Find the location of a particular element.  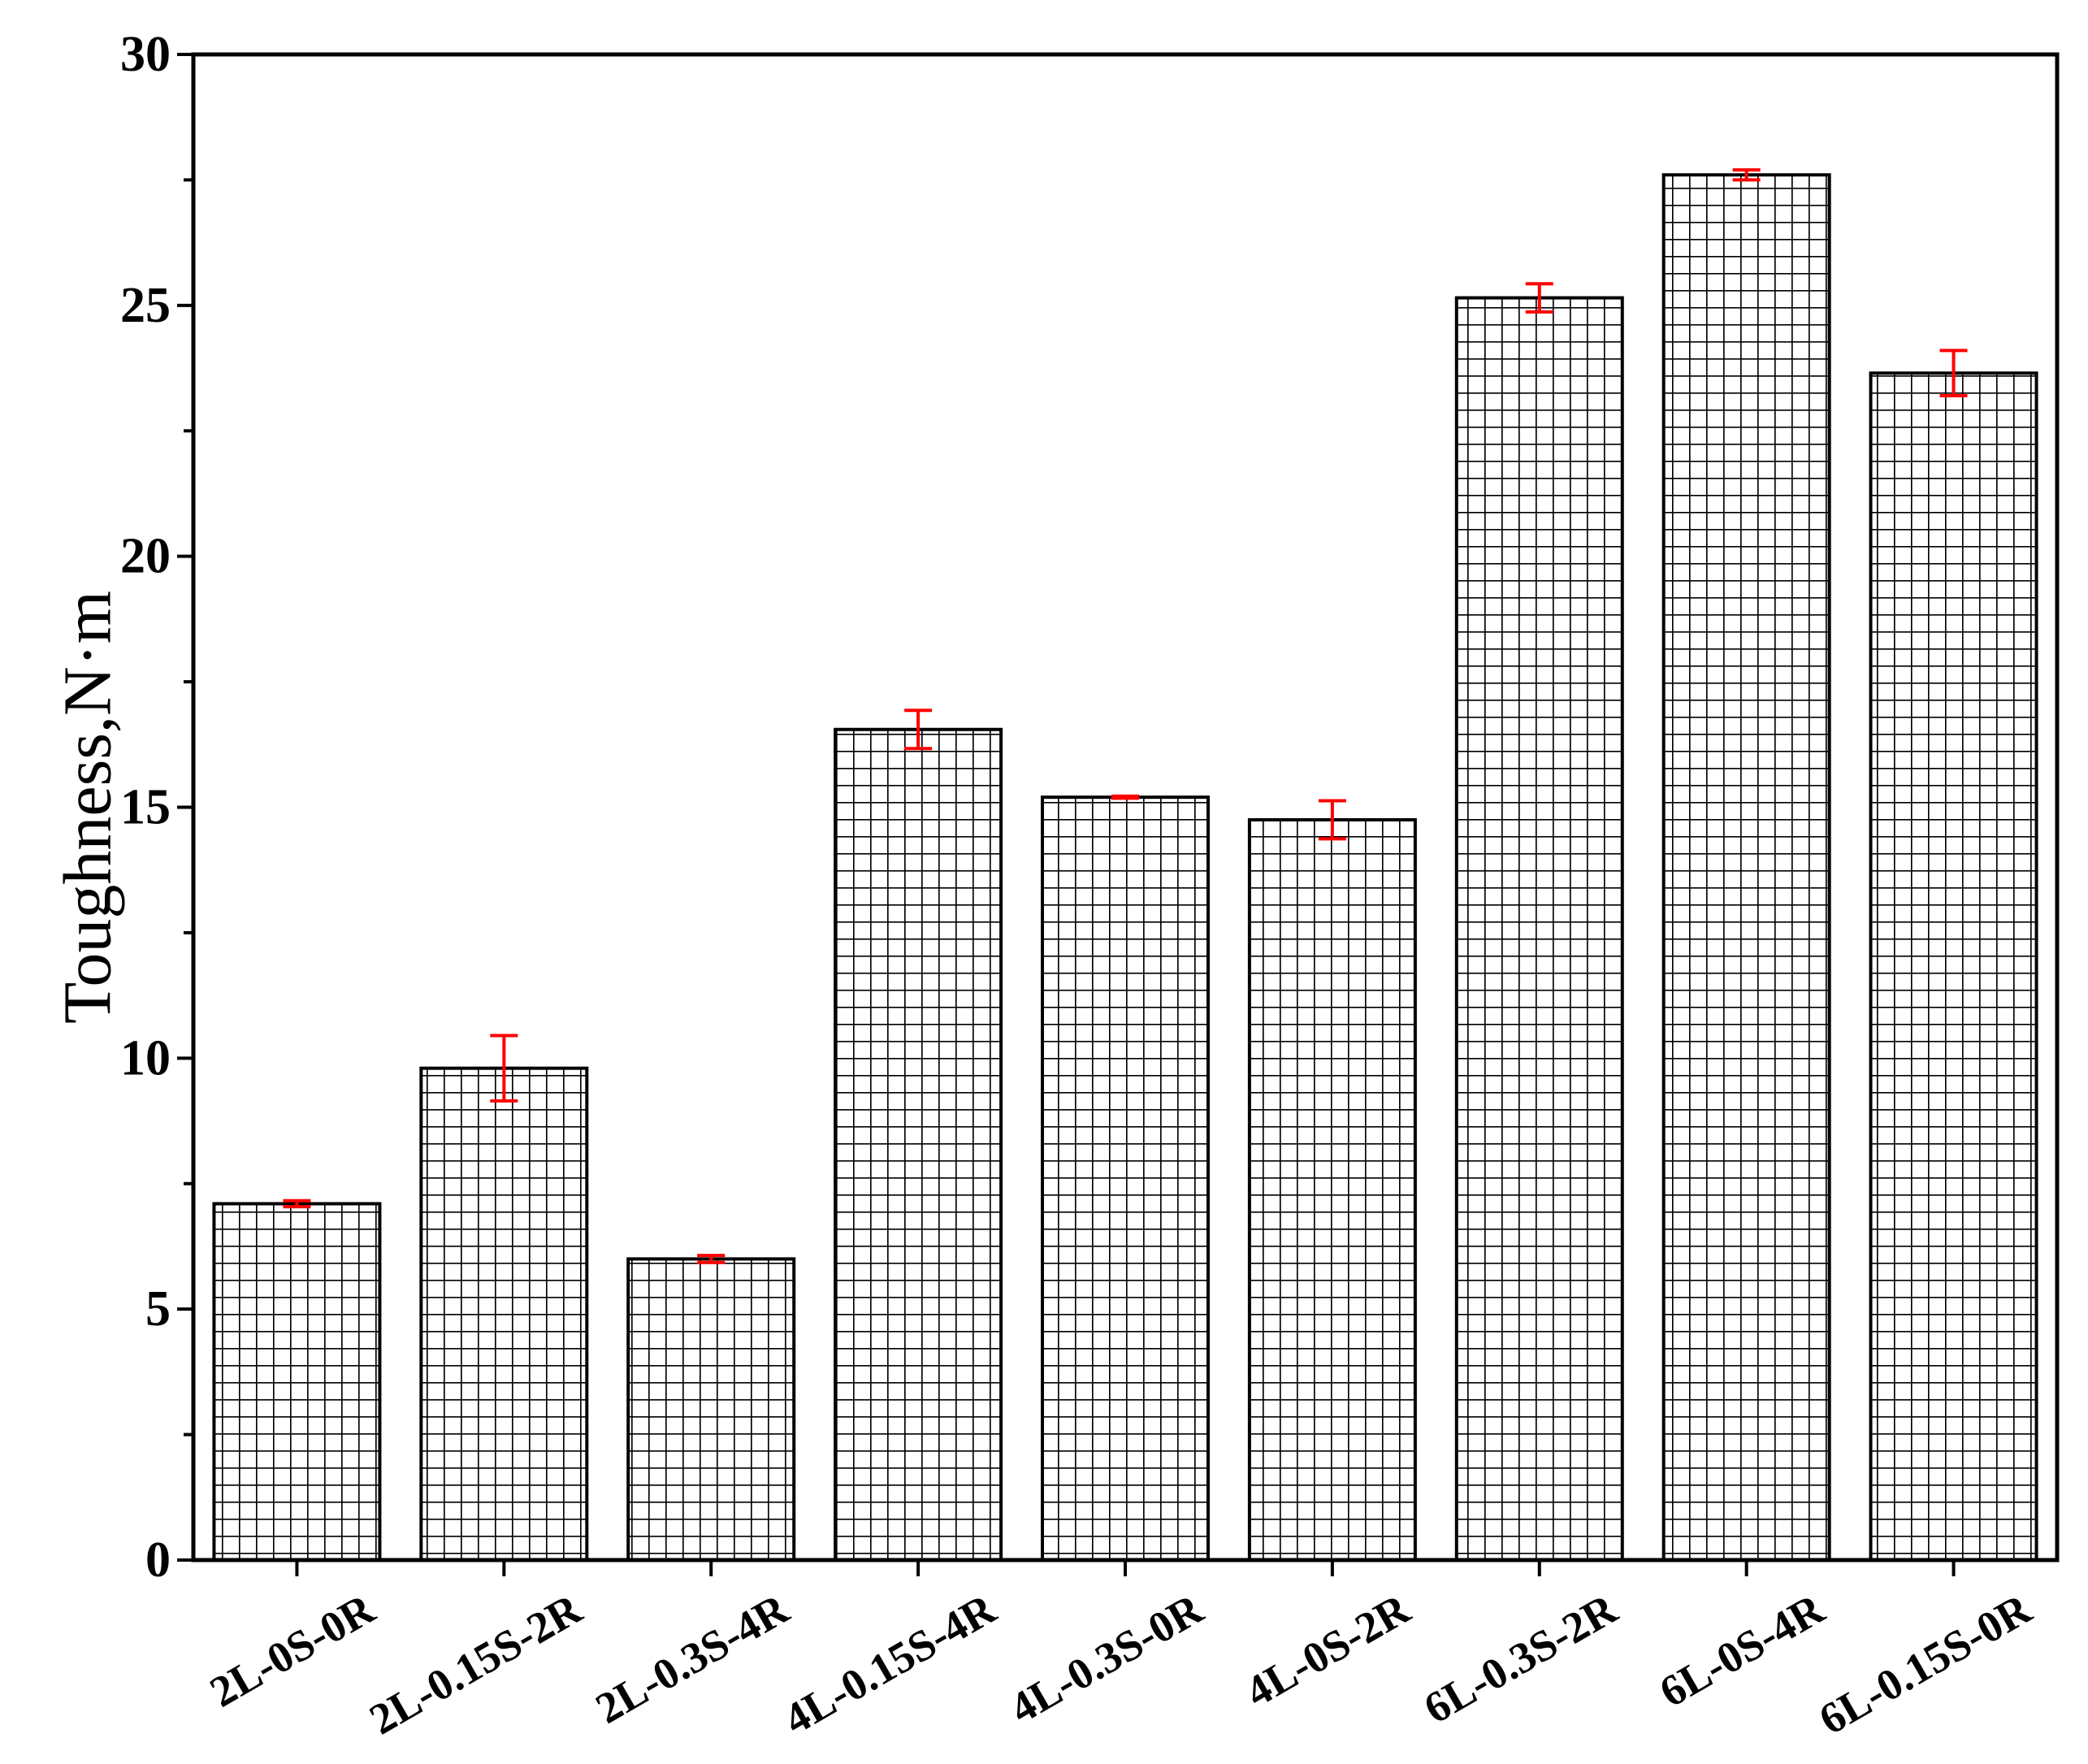

x-tick-label: 6L-0.3S-2R is located at coordinates (1521, 1658).